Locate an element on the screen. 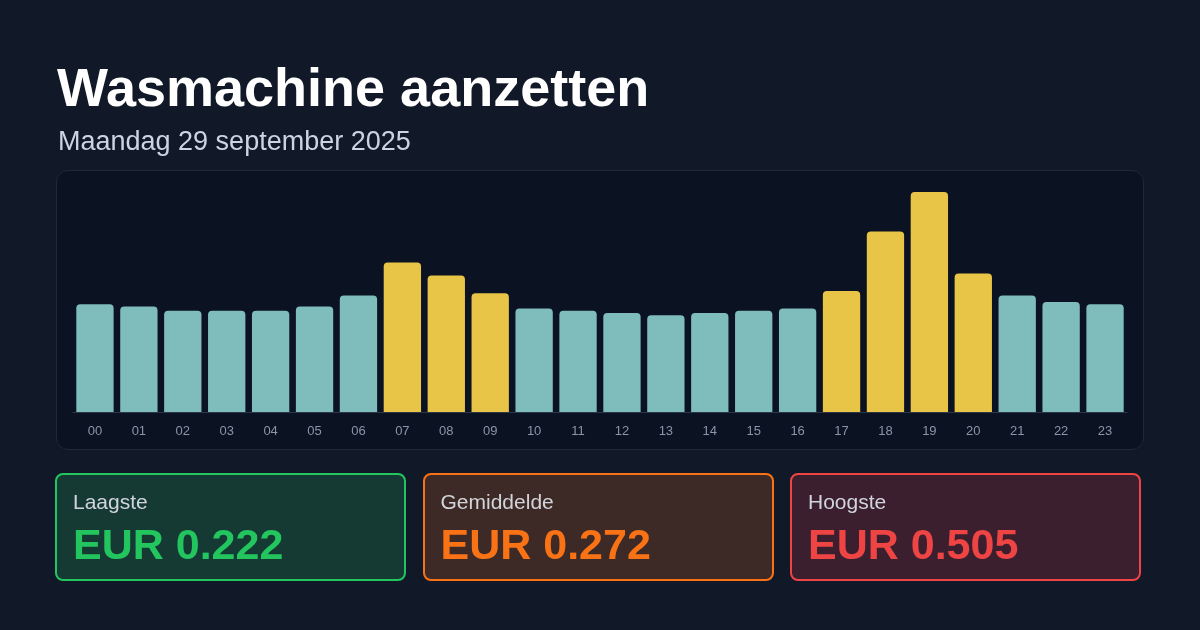 The height and width of the screenshot is (630, 1200). x-tick-label: 23 is located at coordinates (1105, 430).